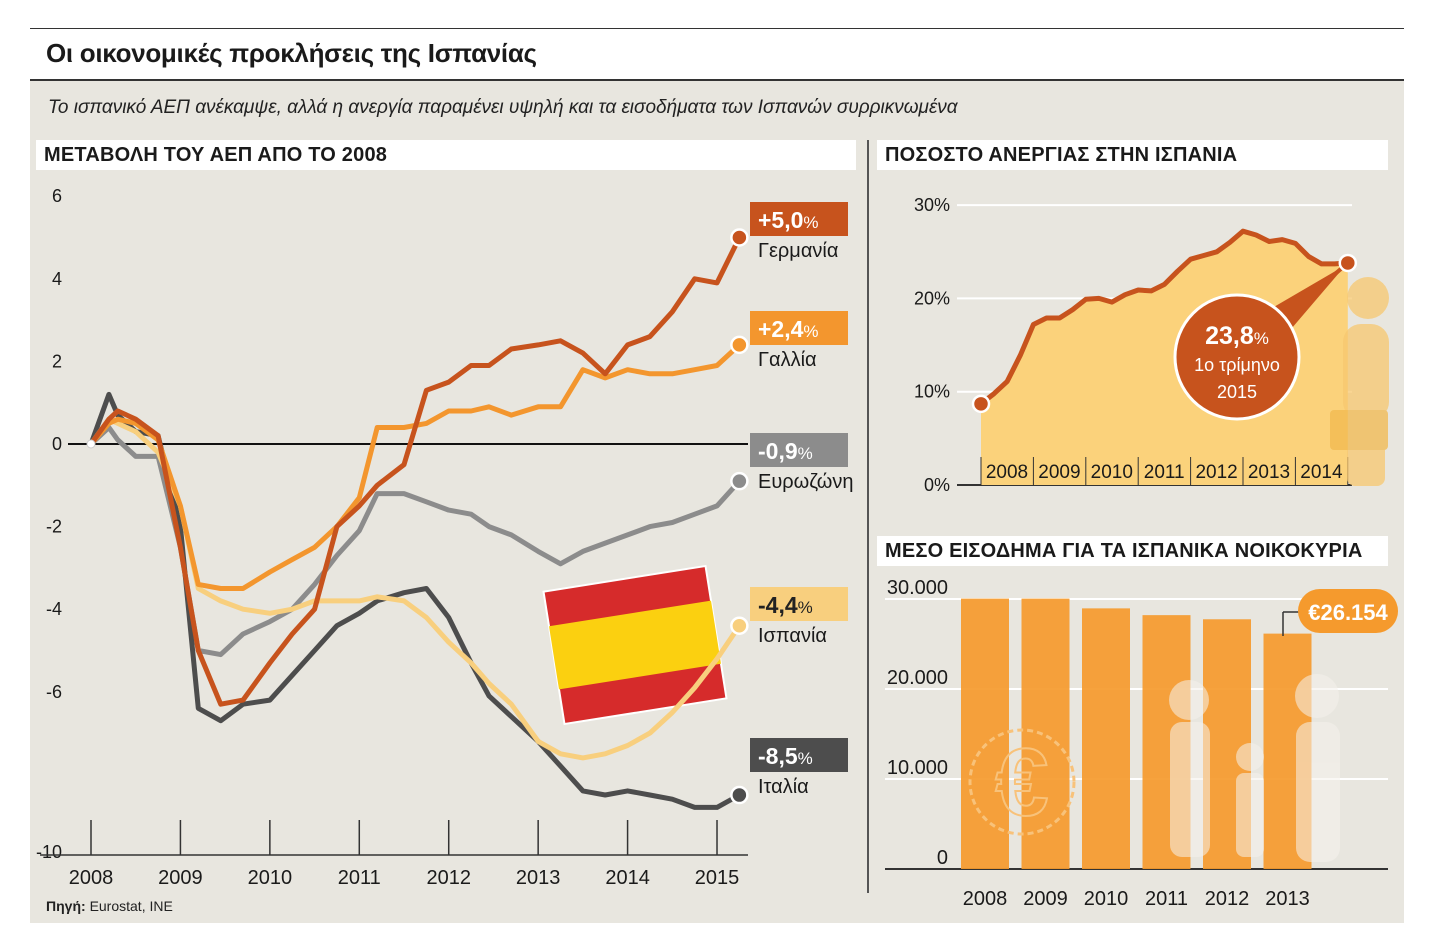  I want to click on unemployment-line, so click(1163, 317).